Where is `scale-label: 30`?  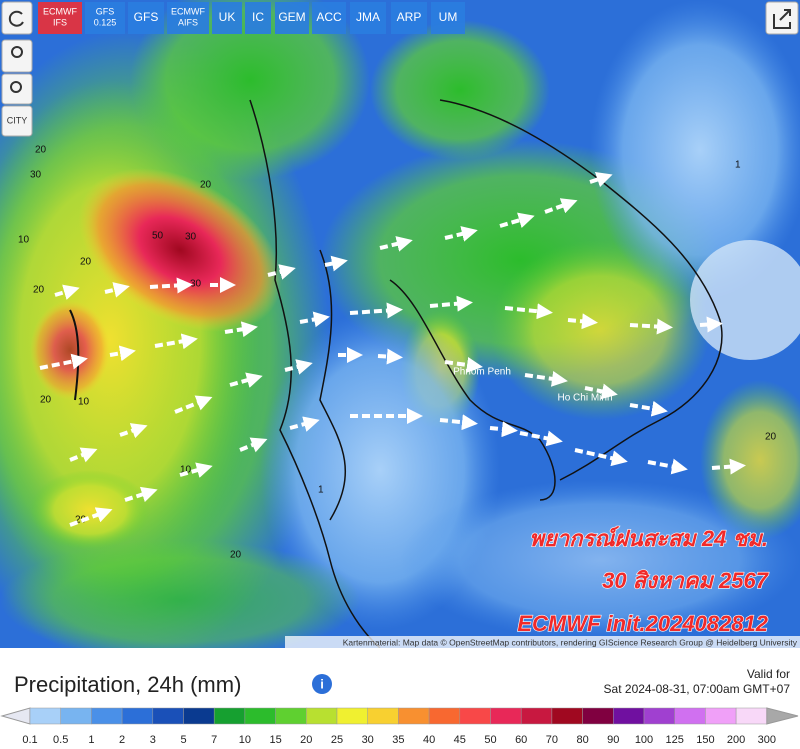
scale-label: 30 is located at coordinates (368, 740).